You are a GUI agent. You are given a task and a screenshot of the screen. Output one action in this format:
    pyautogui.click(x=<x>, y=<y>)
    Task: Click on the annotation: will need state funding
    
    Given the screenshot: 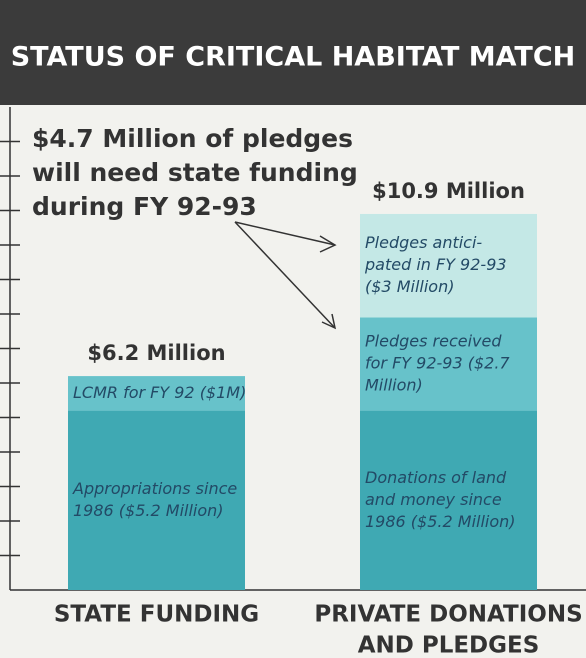 What is the action you would take?
    pyautogui.click(x=195, y=172)
    